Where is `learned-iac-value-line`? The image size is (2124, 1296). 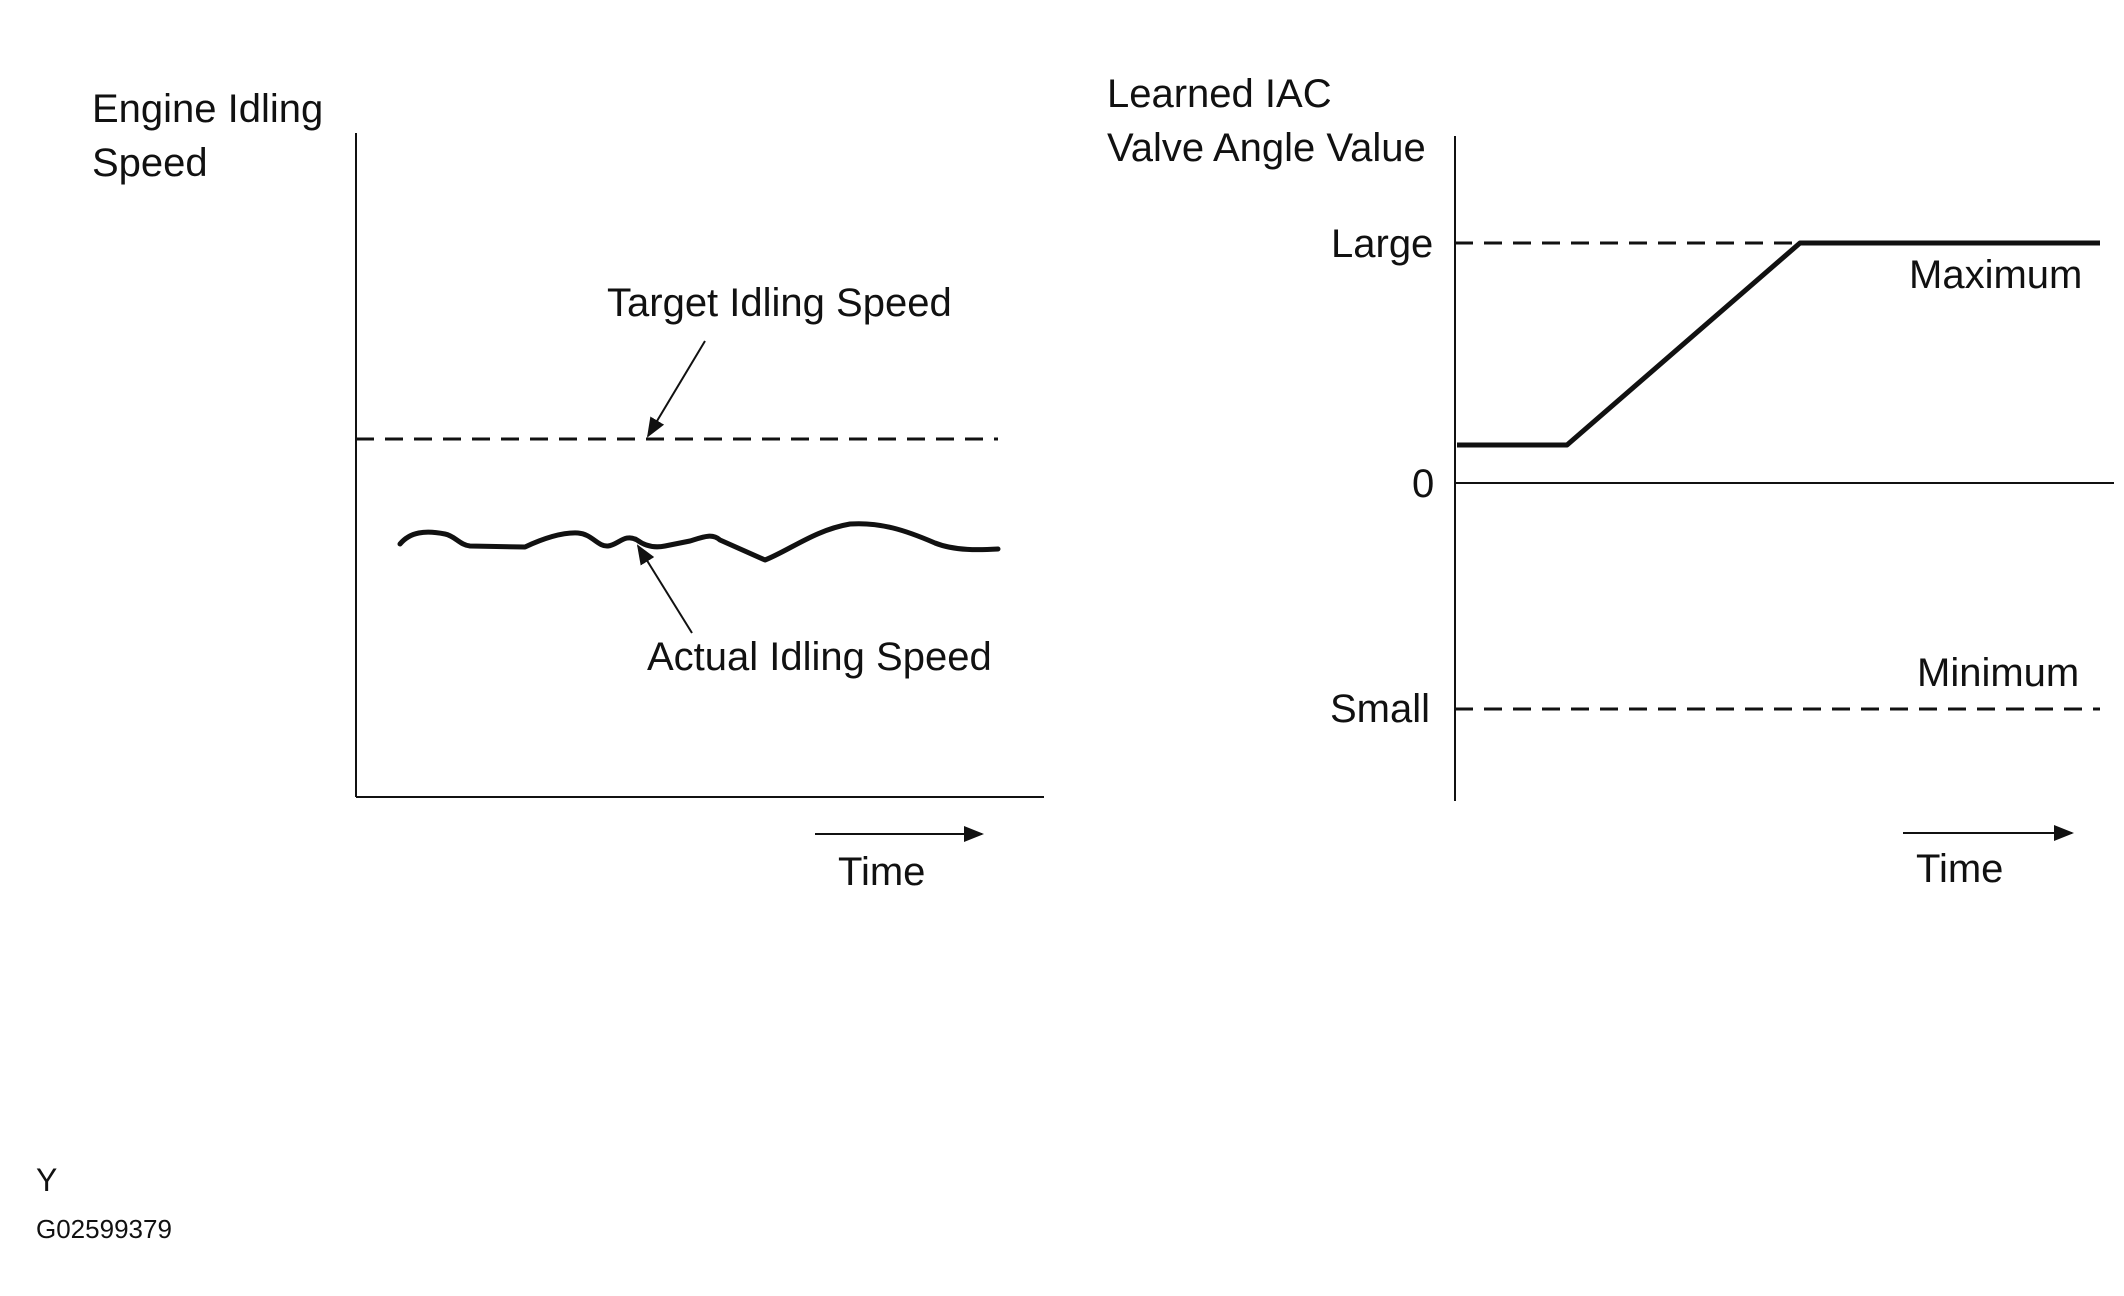 learned-iac-value-line is located at coordinates (1778, 344).